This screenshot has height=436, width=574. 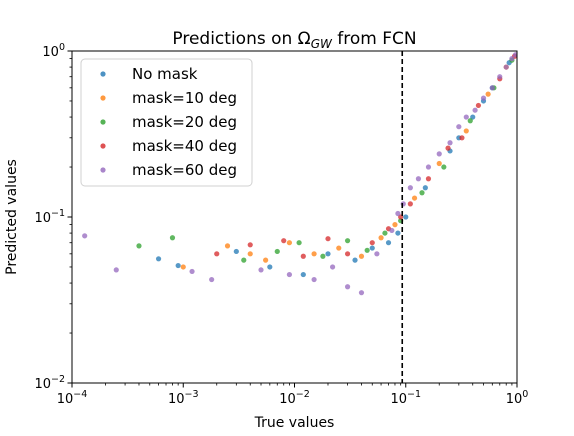 What do you see at coordinates (49, 217) in the screenshot?
I see `y-tick-label-1: 10⁻¹` at bounding box center [49, 217].